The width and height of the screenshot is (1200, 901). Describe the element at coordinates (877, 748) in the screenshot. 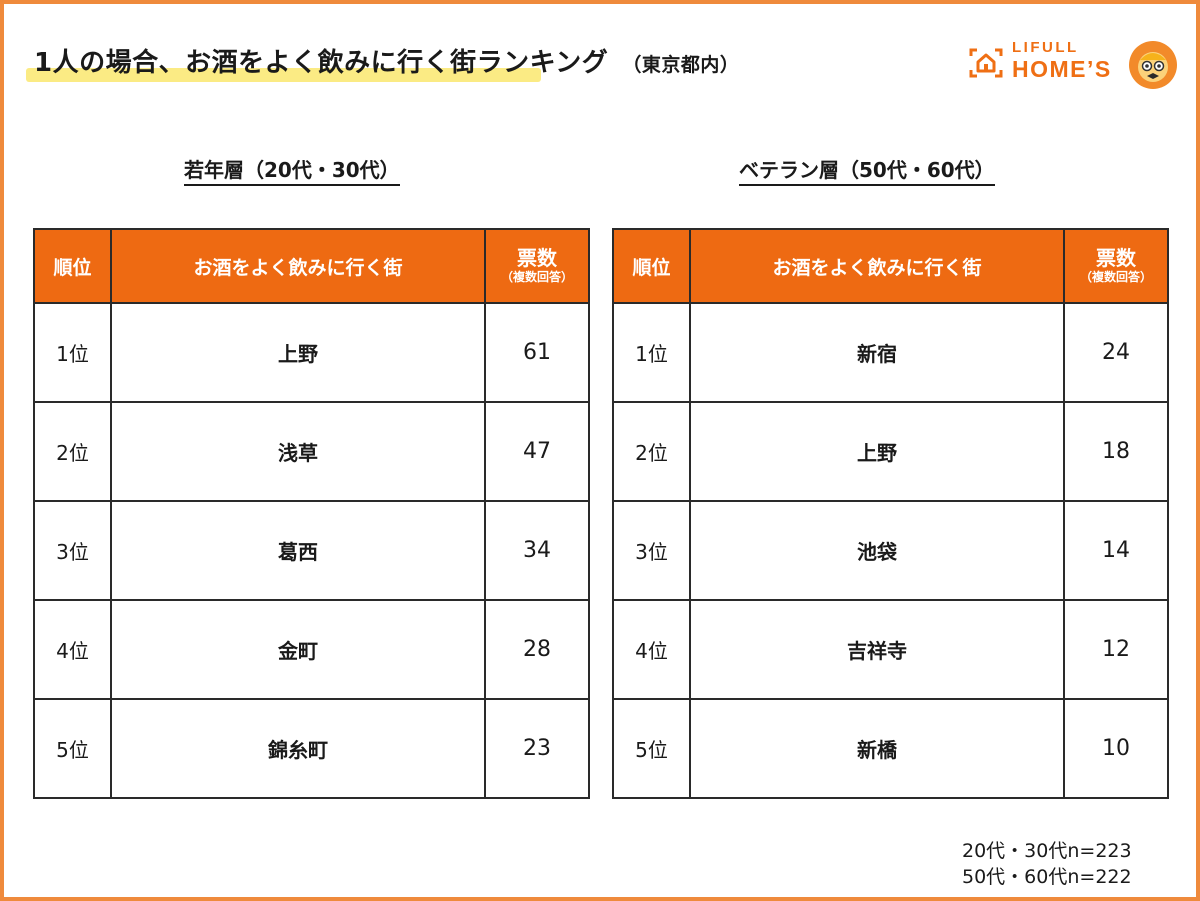

I see `town-cell: 新橋` at that location.